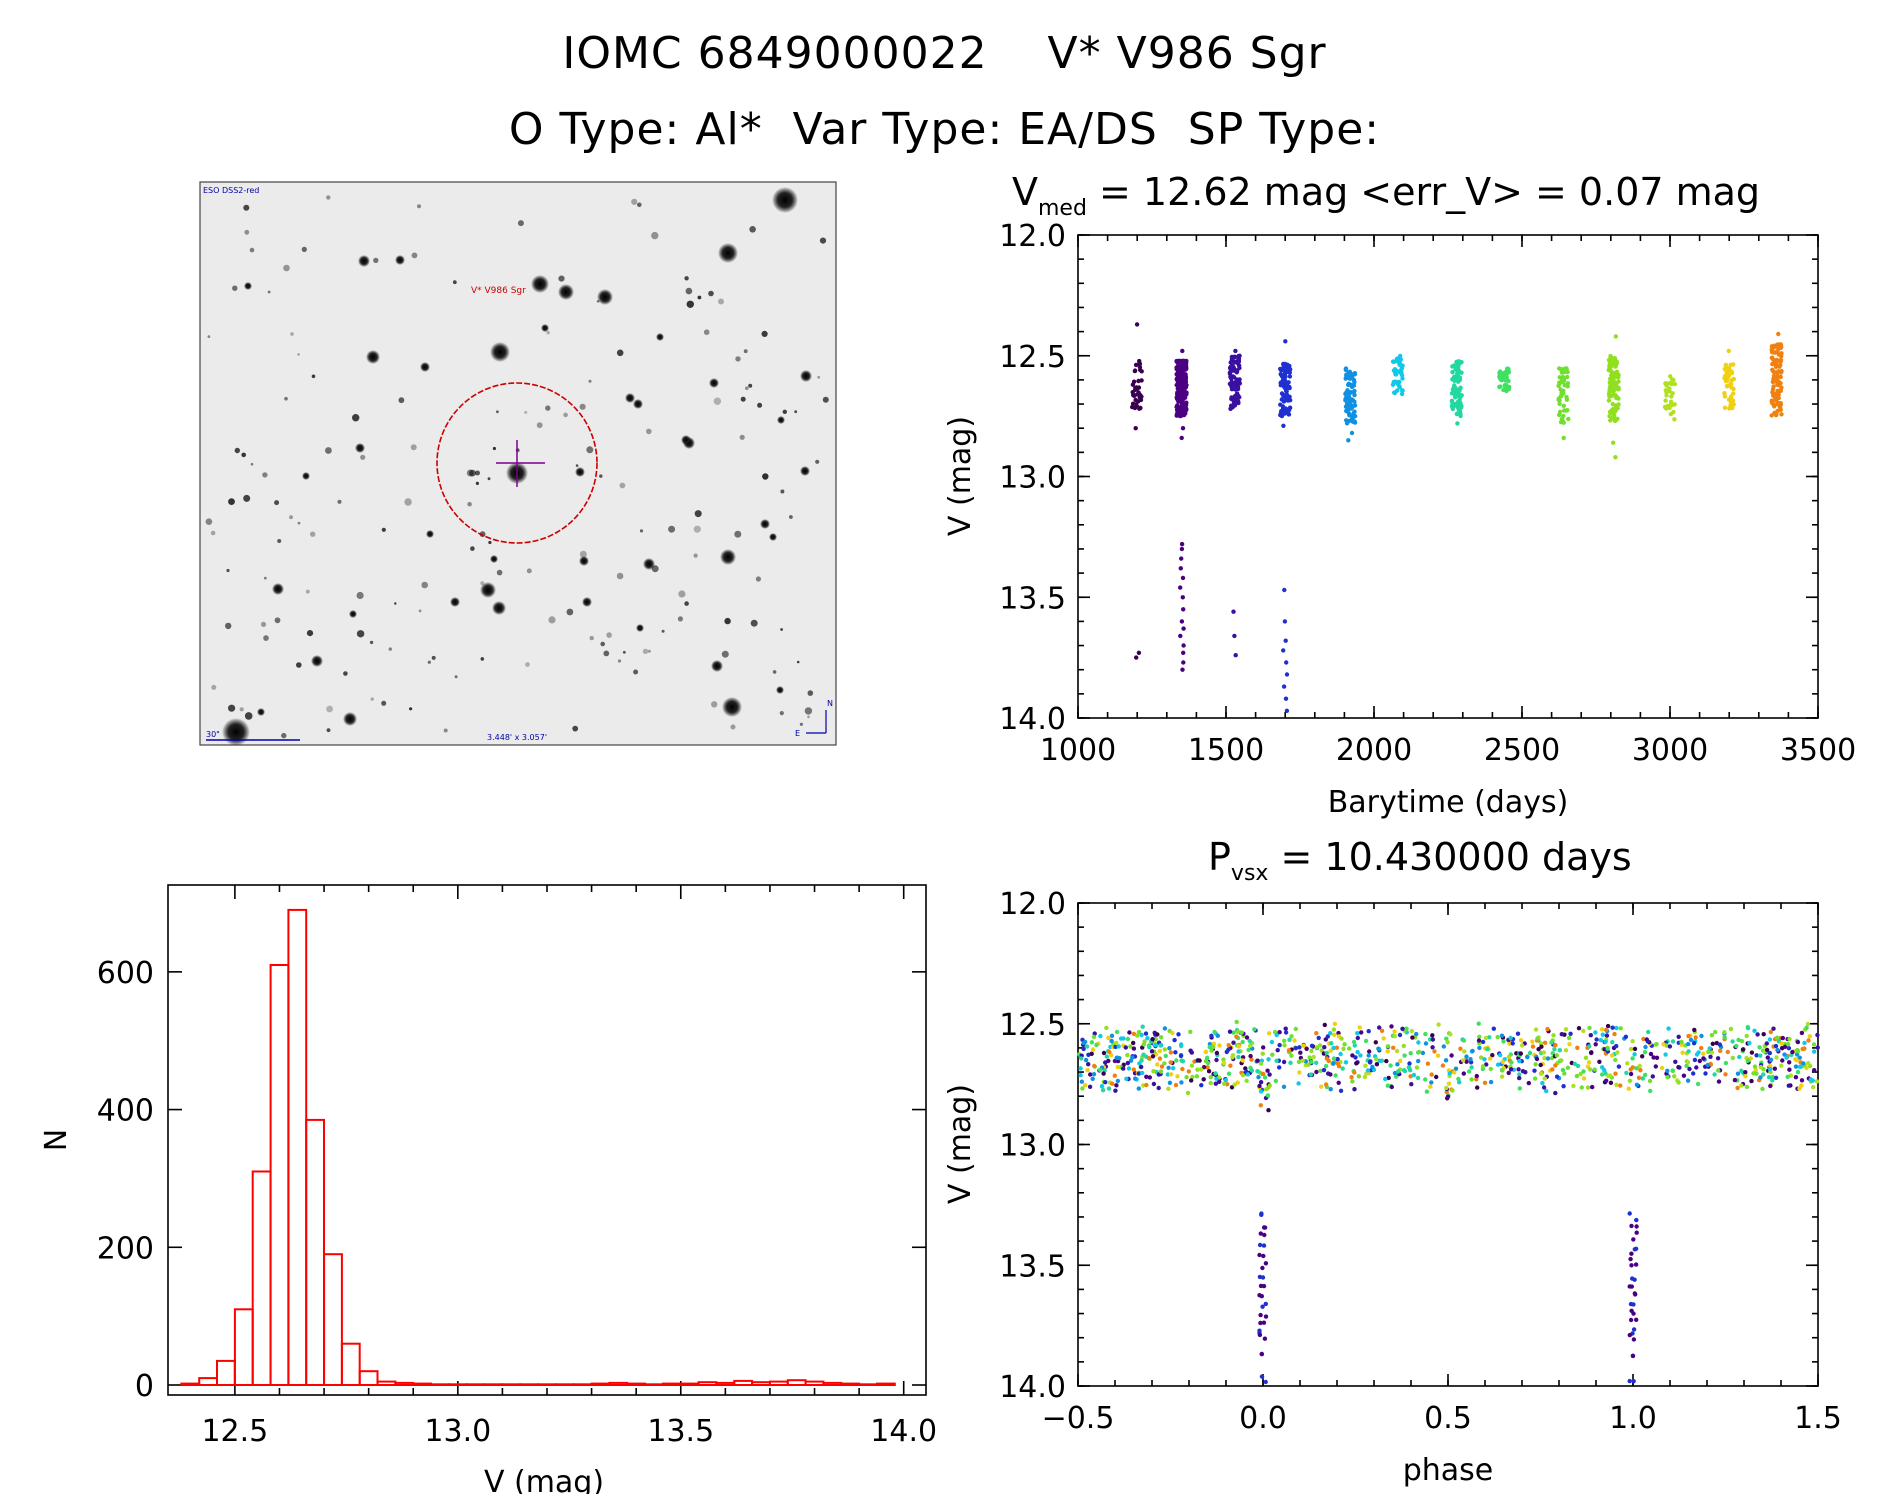  I want to click on phased-ytick-label: 13.0, so click(1032, 1146).